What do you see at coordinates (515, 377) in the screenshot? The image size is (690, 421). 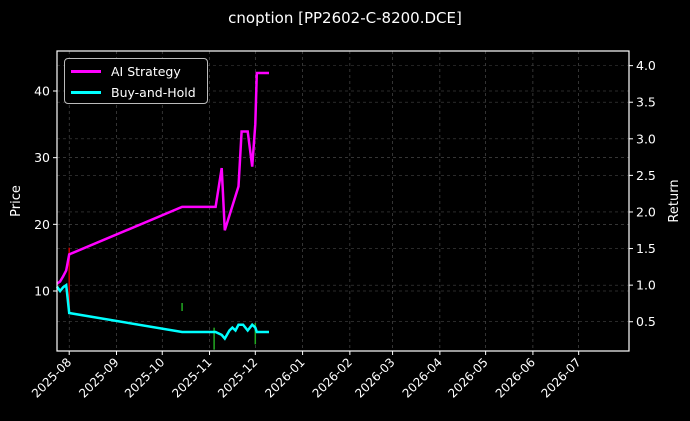 I see `x-tick-label: 2026-06` at bounding box center [515, 377].